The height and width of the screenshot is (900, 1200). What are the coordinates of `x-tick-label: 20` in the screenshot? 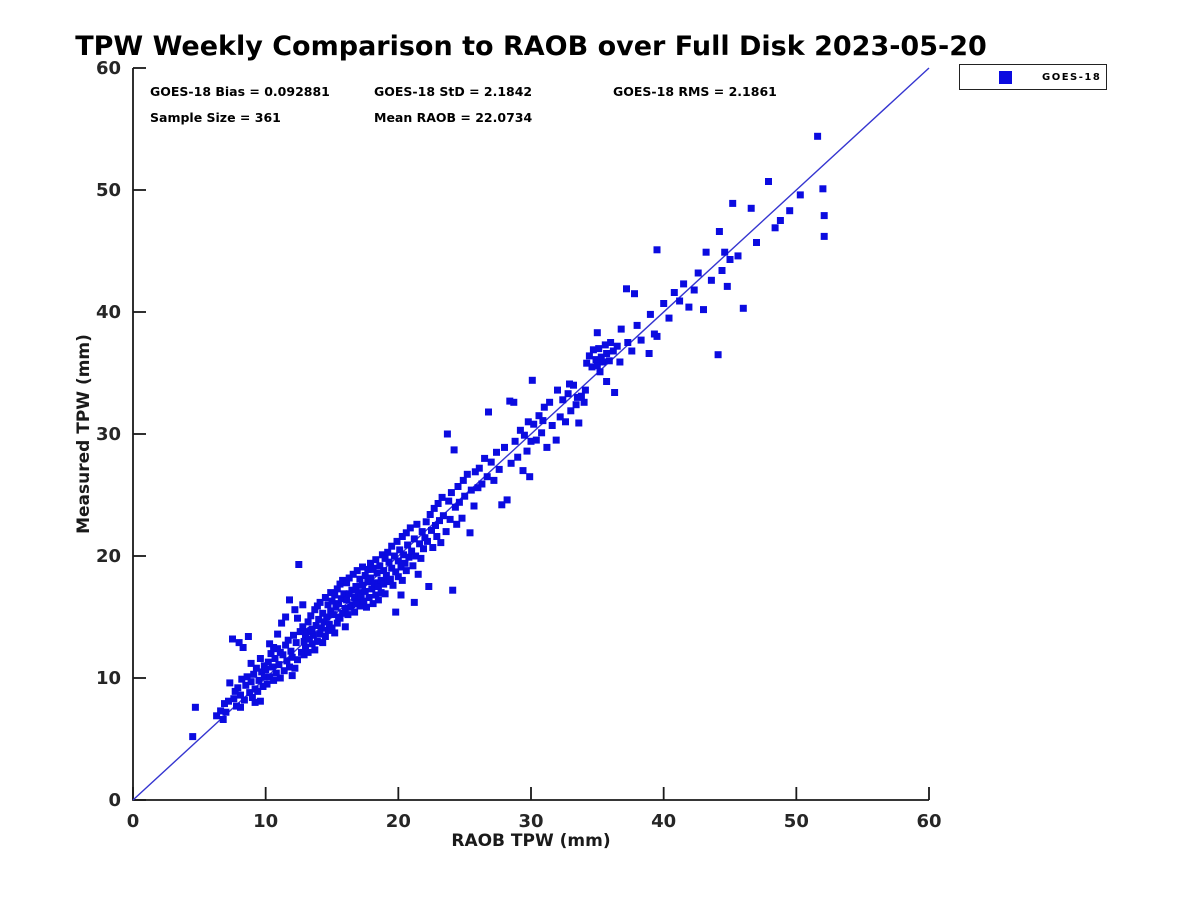 It's located at (398, 821).